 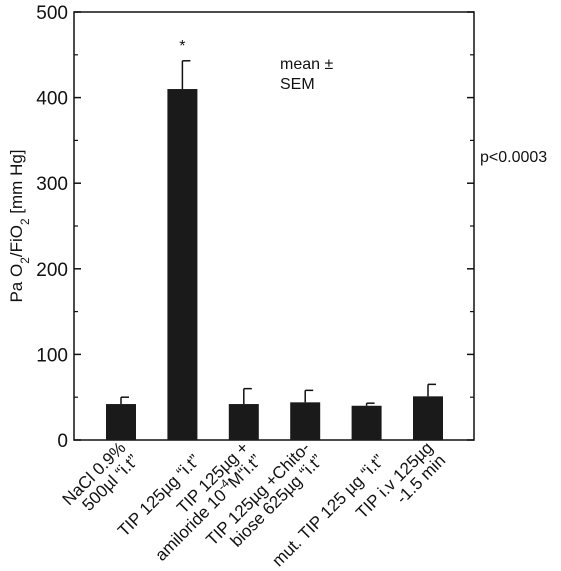 I want to click on annotation-line: p<0.0003, so click(x=513, y=157).